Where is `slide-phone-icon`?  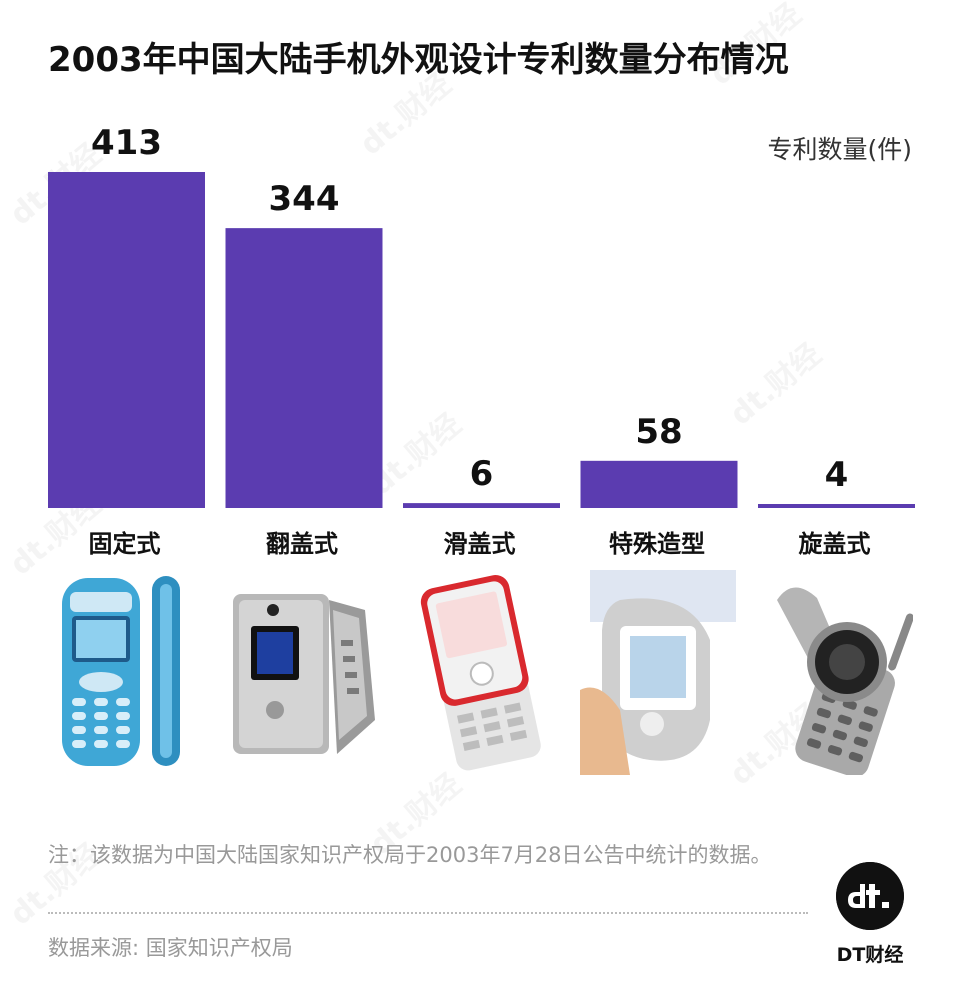
slide-phone-icon is located at coordinates (480, 673).